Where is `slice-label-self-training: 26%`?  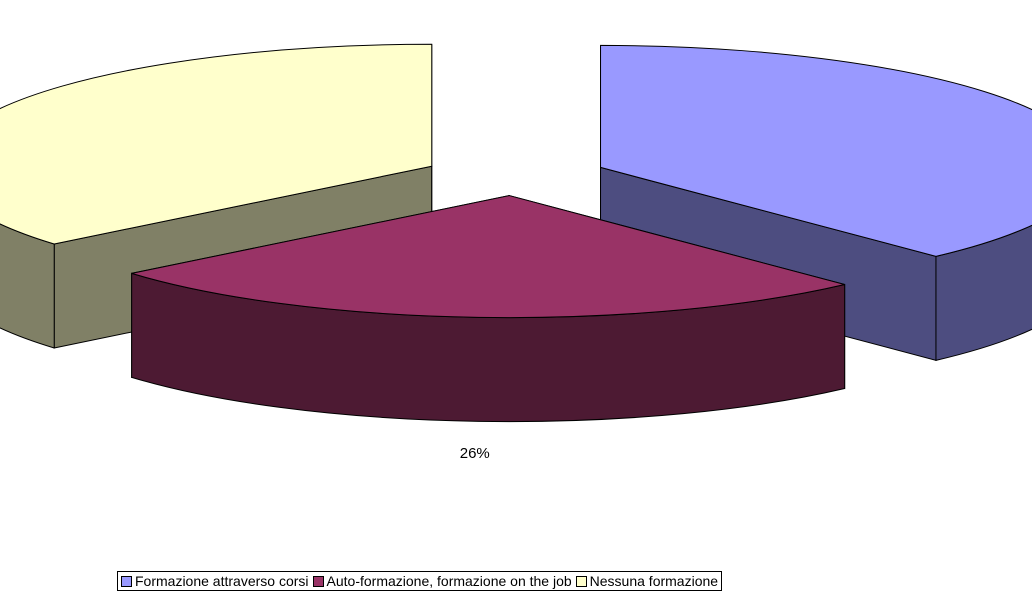 slice-label-self-training: 26% is located at coordinates (475, 453).